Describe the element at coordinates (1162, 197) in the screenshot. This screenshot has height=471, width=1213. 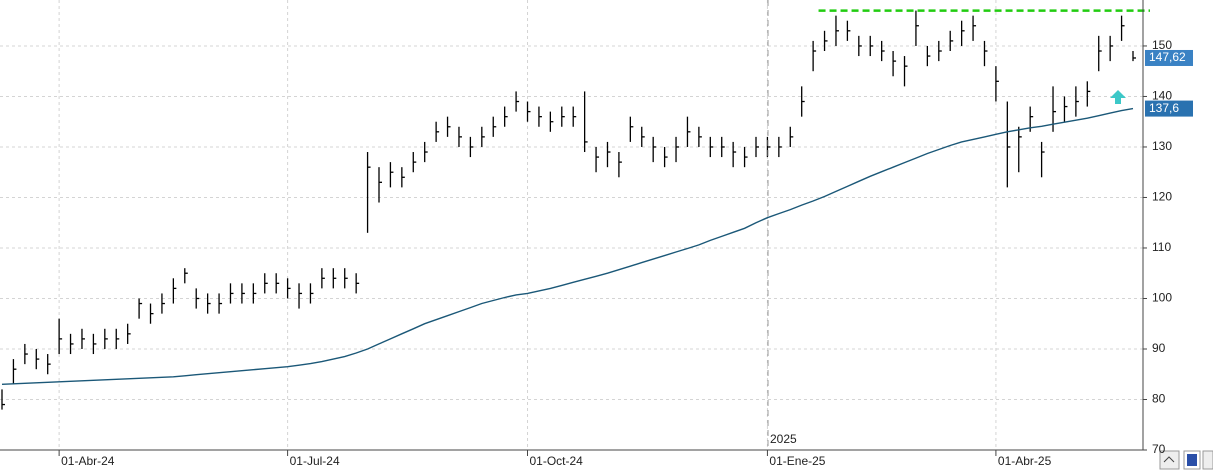
I see `y-tick-label: 120` at that location.